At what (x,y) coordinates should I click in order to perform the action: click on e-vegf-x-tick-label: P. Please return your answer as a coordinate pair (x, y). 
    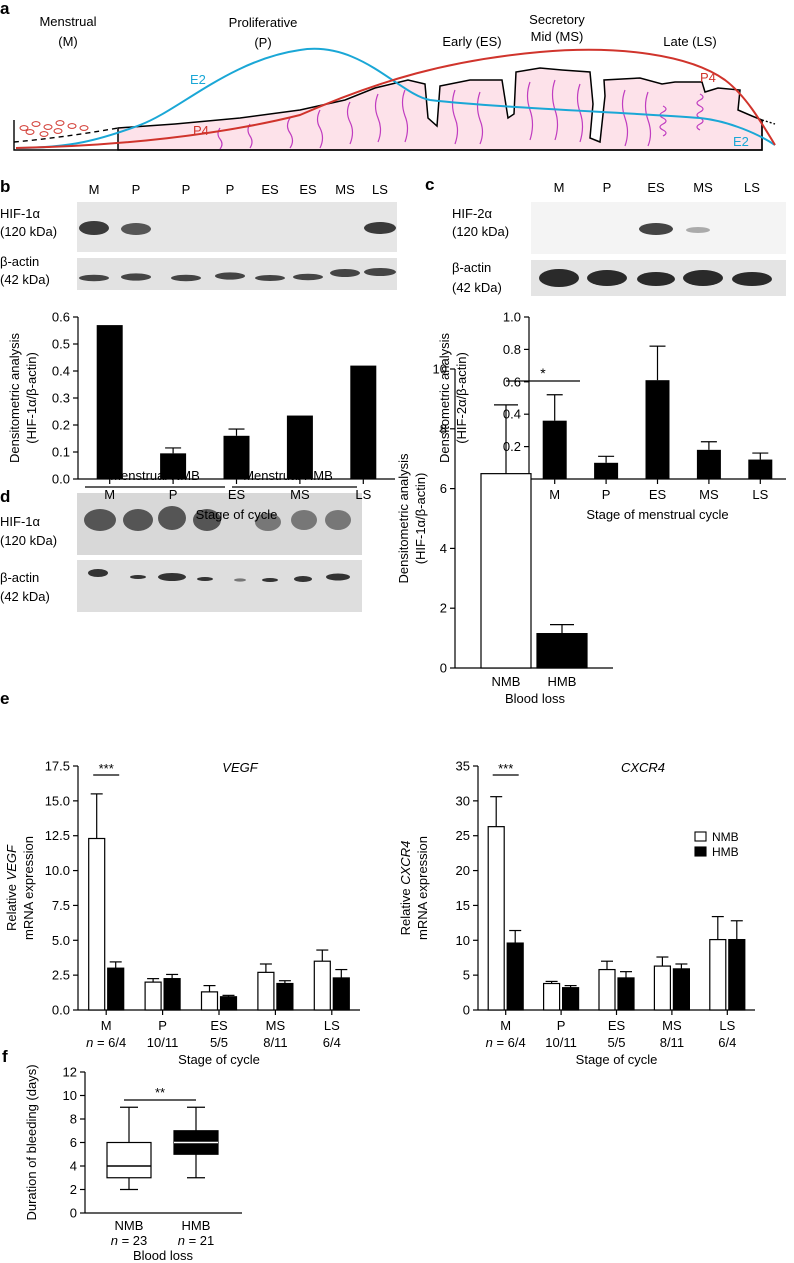
    Looking at the image, I should click on (162, 1025).